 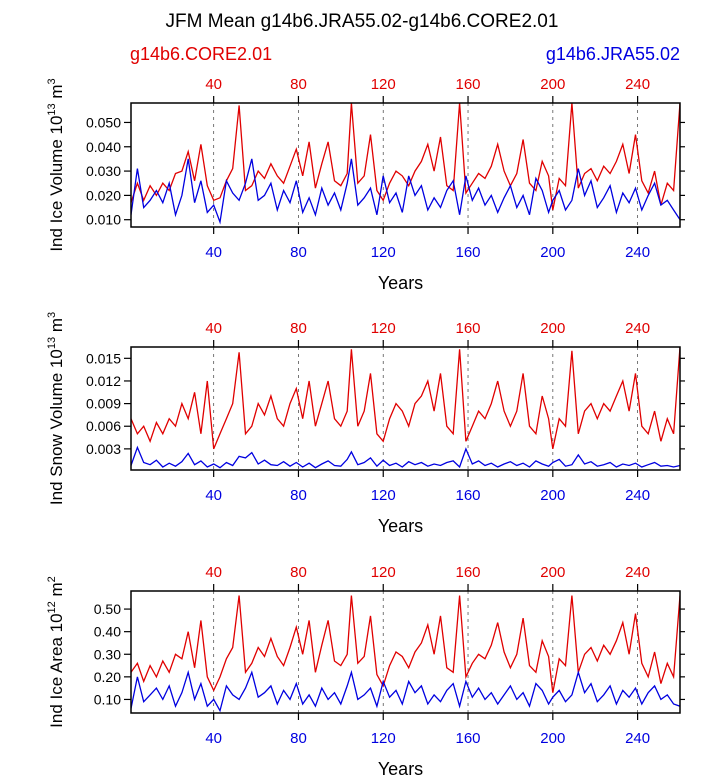 What do you see at coordinates (103, 381) in the screenshot?
I see `ytick-label: 0.012` at bounding box center [103, 381].